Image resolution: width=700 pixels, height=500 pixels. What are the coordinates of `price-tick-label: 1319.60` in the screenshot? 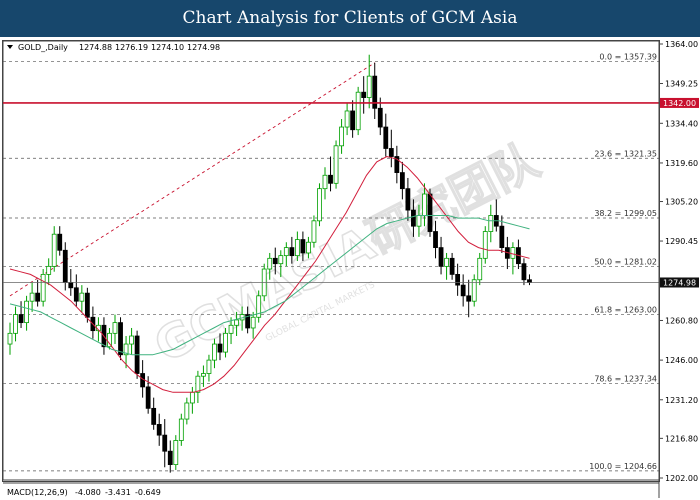 It's located at (681, 163).